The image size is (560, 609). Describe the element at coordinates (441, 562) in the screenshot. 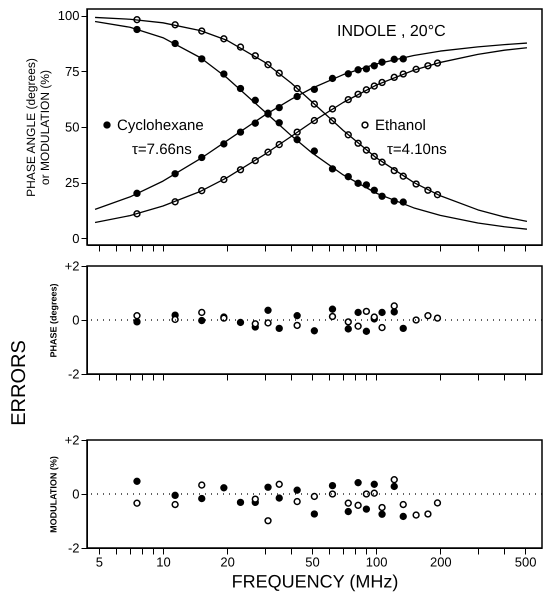

I see `x-tick-label: 200` at that location.